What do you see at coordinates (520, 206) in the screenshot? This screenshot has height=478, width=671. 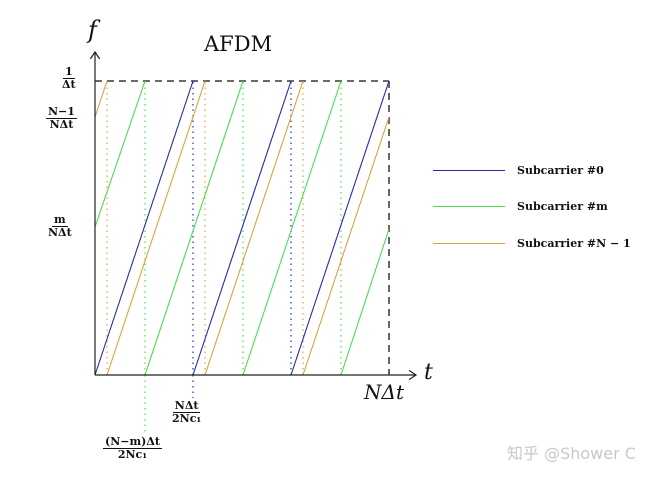 I see `legend-subcarrier-m: Subcarrier #m` at bounding box center [520, 206].